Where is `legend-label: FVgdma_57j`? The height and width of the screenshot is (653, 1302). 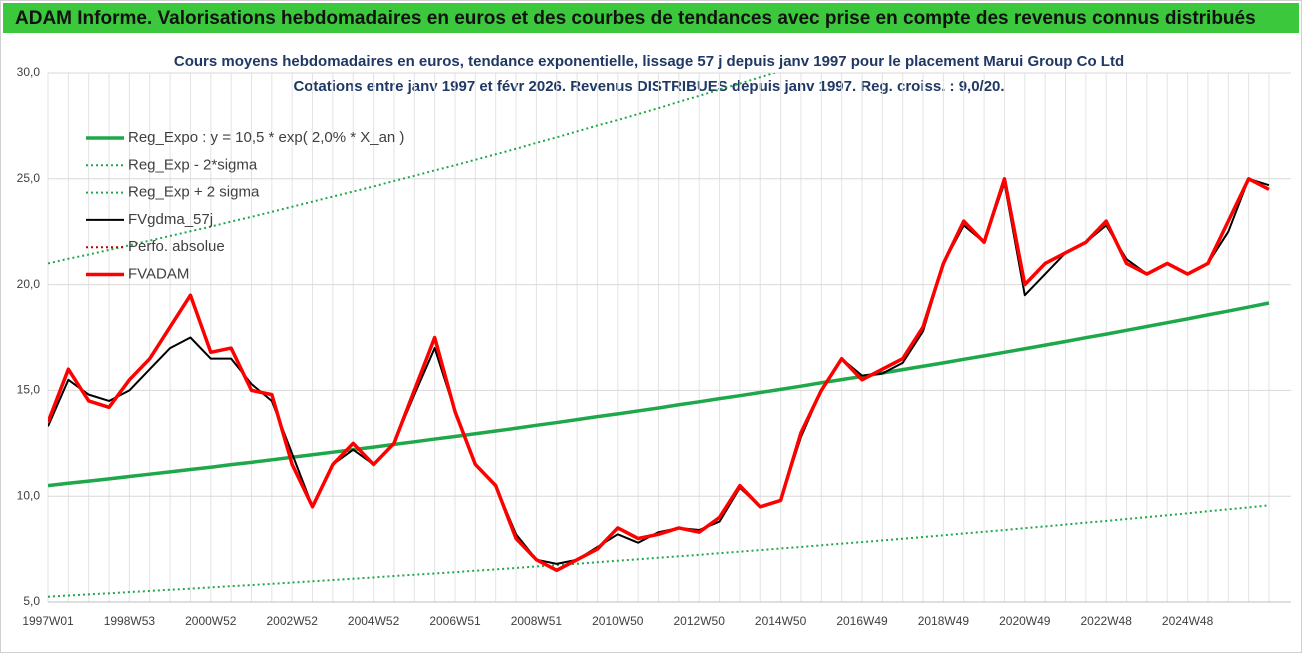
legend-label: FVgdma_57j is located at coordinates (170, 219).